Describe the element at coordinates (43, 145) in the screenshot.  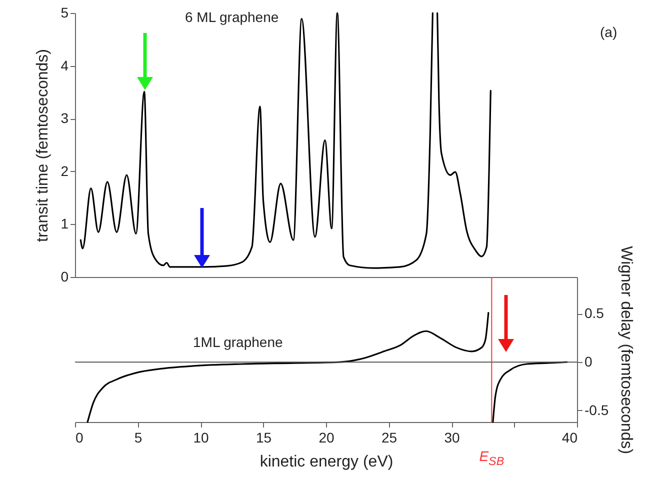
I see `y-axis-title: transit time (femtoseconds)` at that location.